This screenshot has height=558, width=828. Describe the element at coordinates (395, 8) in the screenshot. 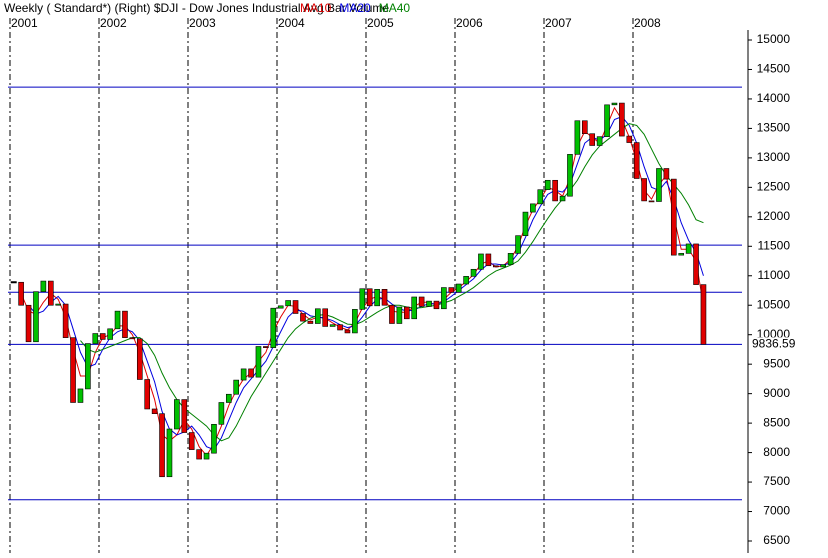

I see `legend-entry: MA40` at that location.